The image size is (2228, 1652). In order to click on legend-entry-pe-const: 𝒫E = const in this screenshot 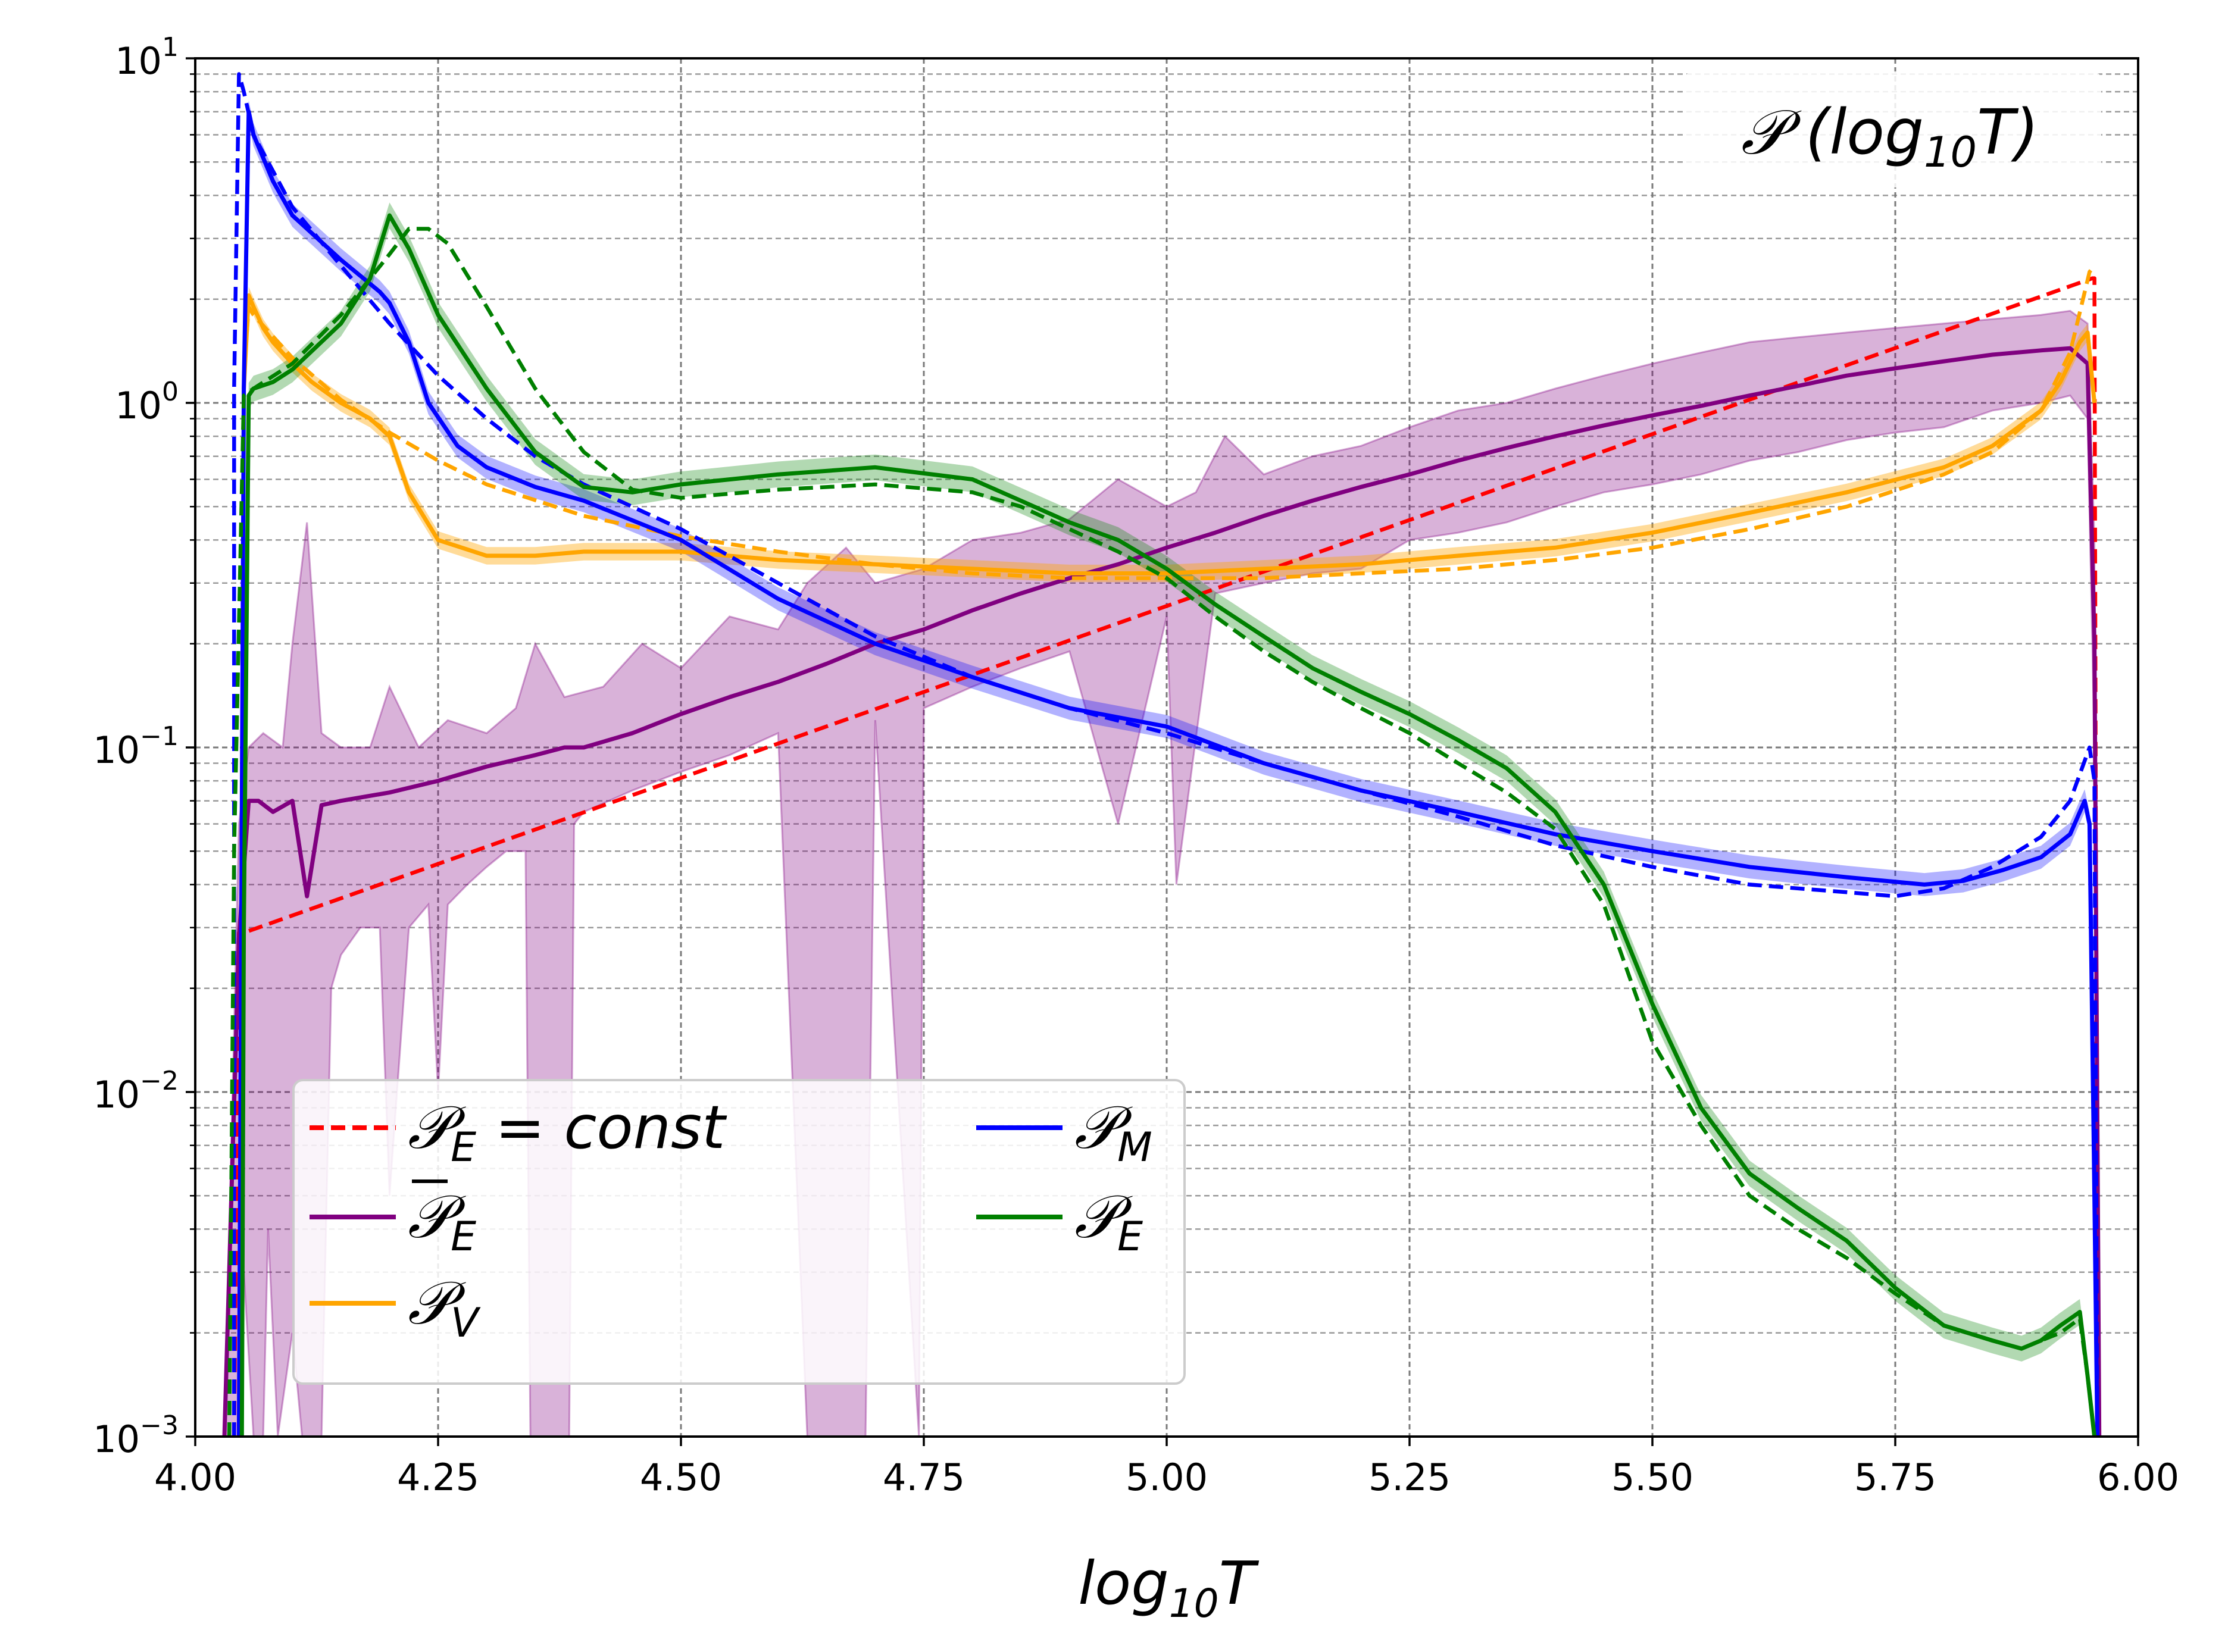, I will do `click(518, 1132)`.